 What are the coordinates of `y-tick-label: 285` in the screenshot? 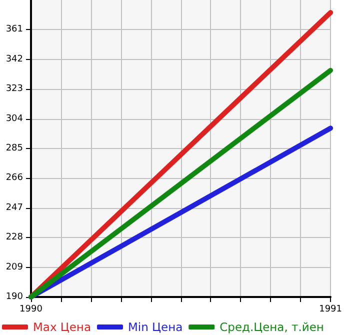 It's located at (14, 149).